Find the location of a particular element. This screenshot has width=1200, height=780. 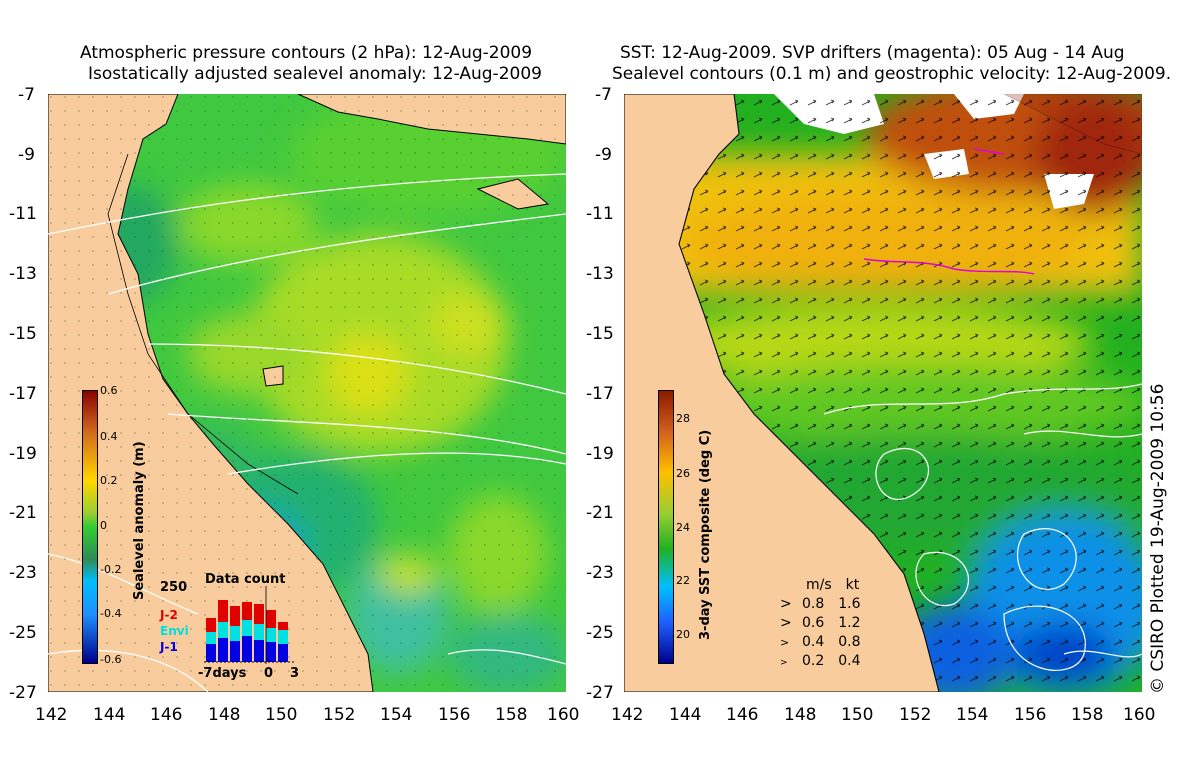

series-label-envi: Envi is located at coordinates (174, 631).